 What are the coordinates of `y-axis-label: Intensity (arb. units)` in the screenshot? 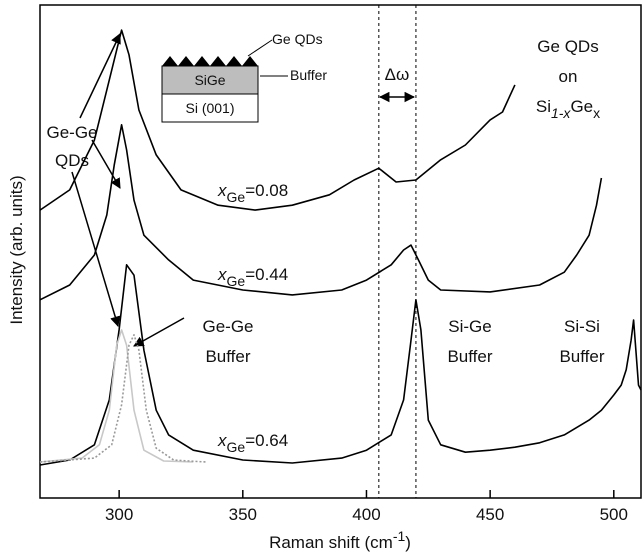 It's located at (16, 249).